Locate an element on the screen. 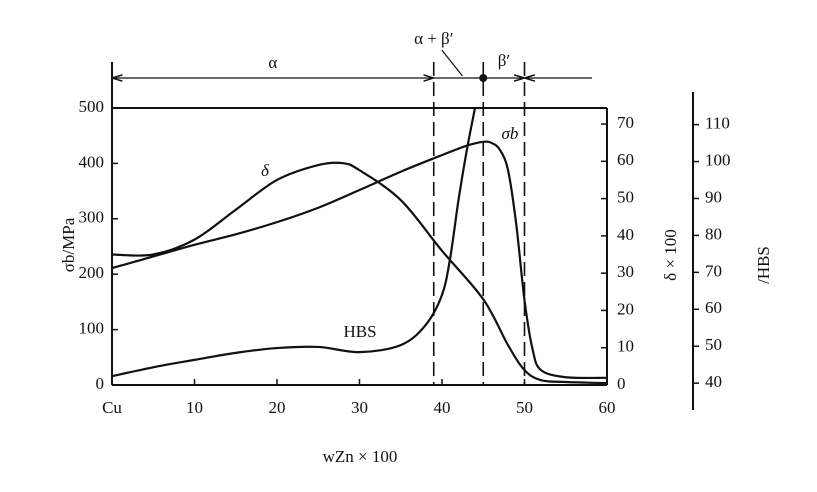 This screenshot has width=817, height=492. y2-tick-label: 10 is located at coordinates (625, 346).